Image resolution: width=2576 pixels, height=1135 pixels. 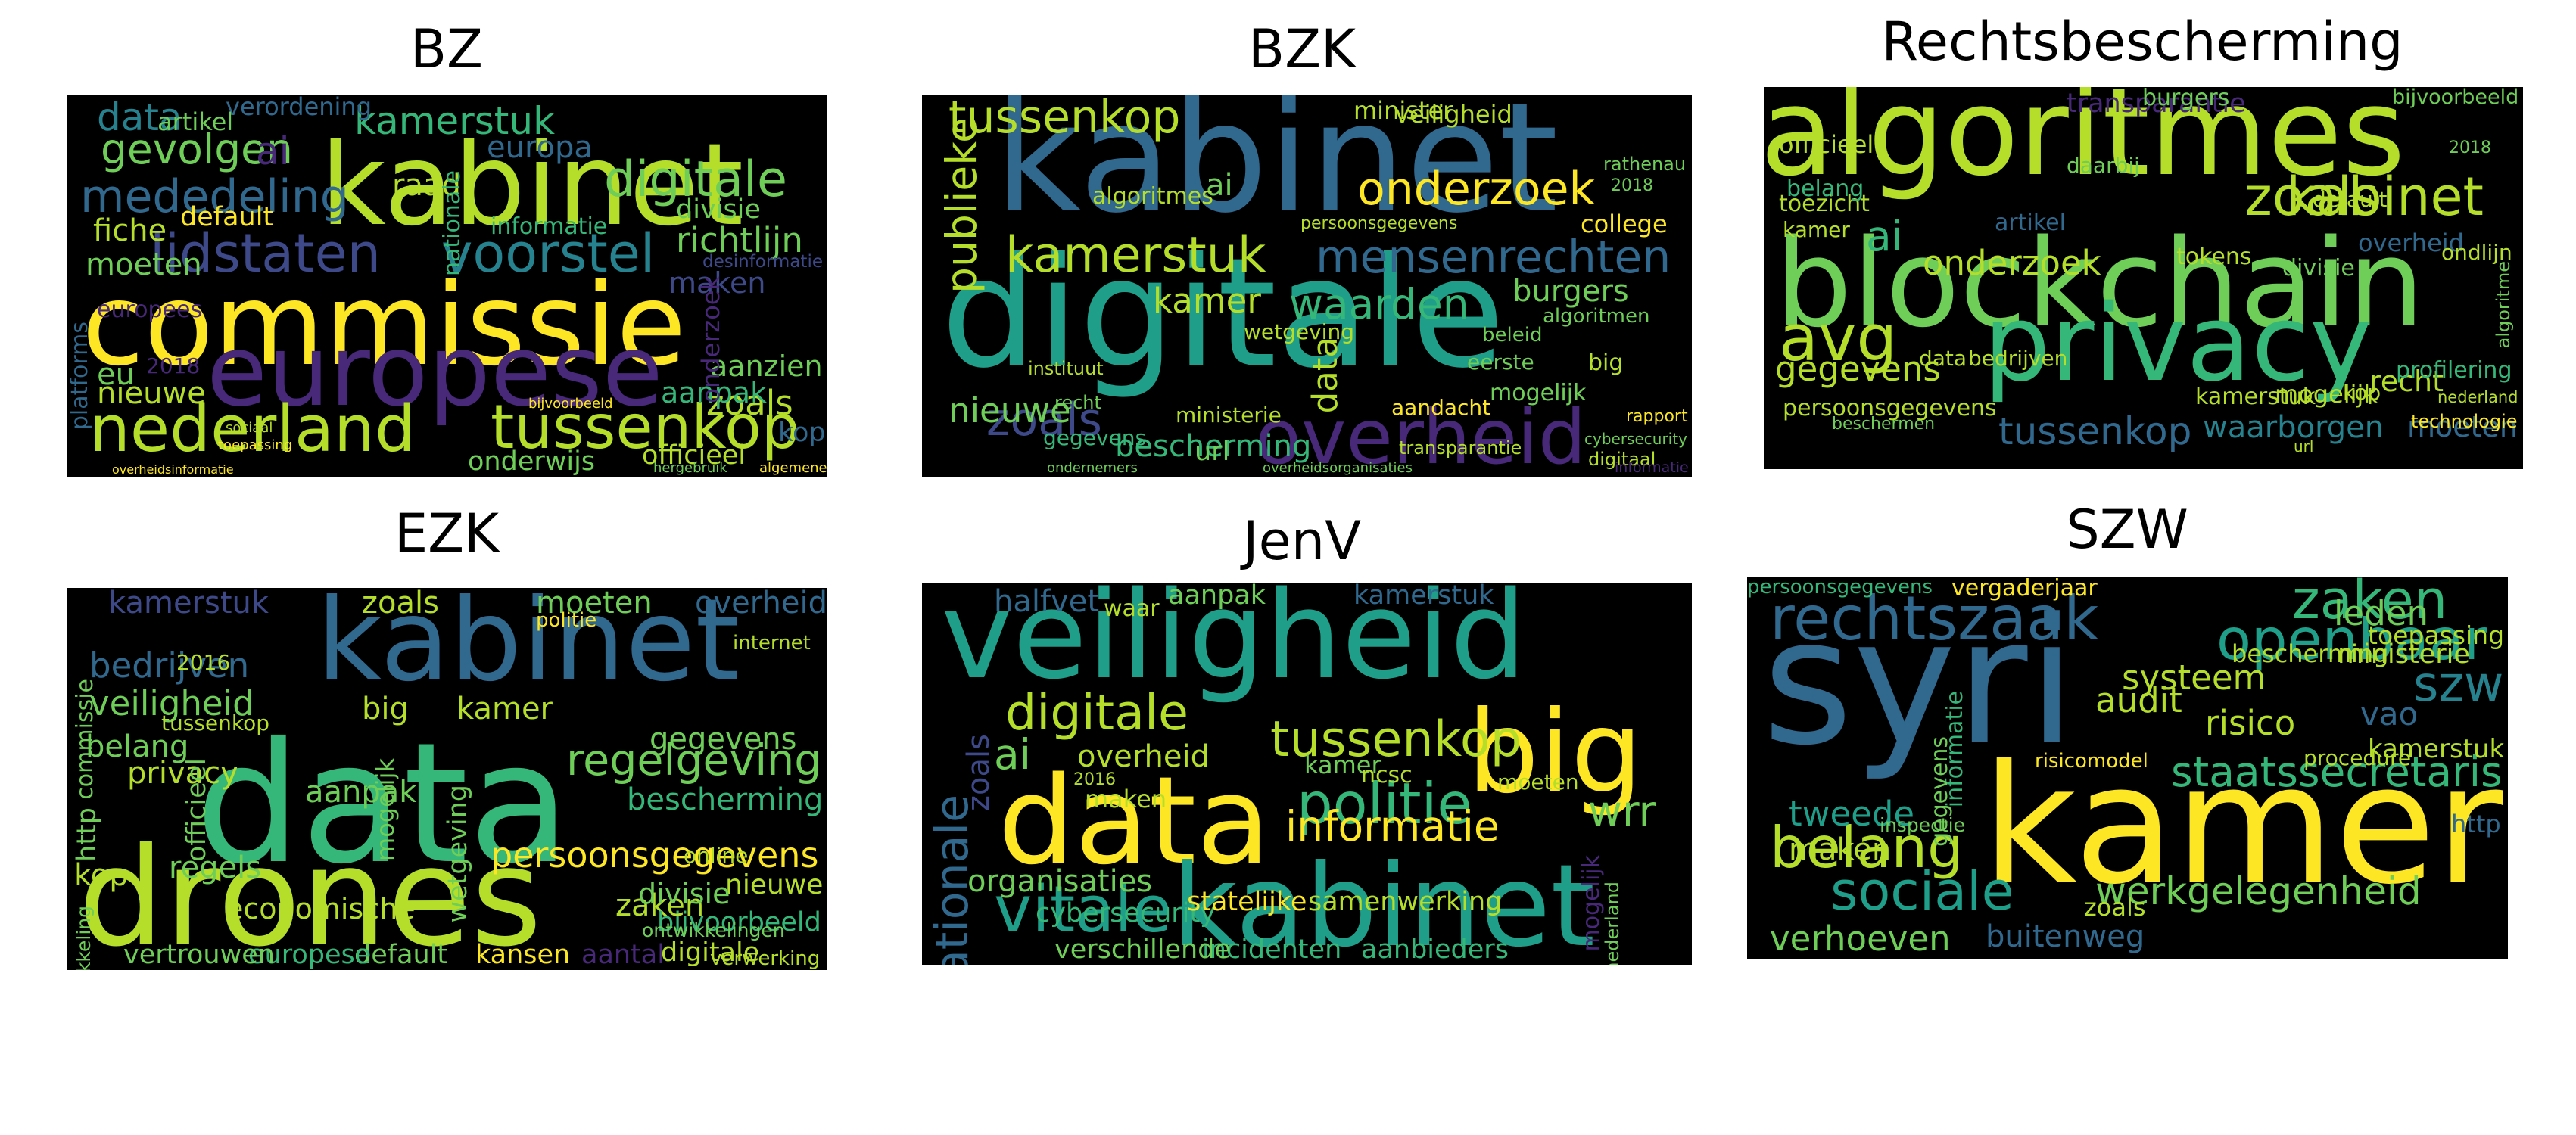 I want to click on word-waarborgen: waarborgen, so click(x=2293, y=428).